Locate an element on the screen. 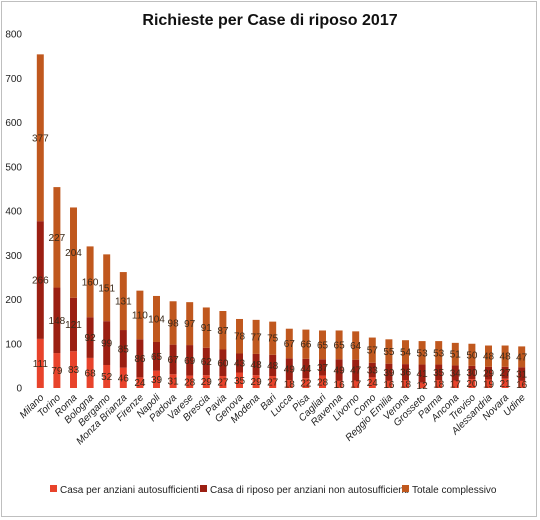  data-label: 160 is located at coordinates (90, 282).